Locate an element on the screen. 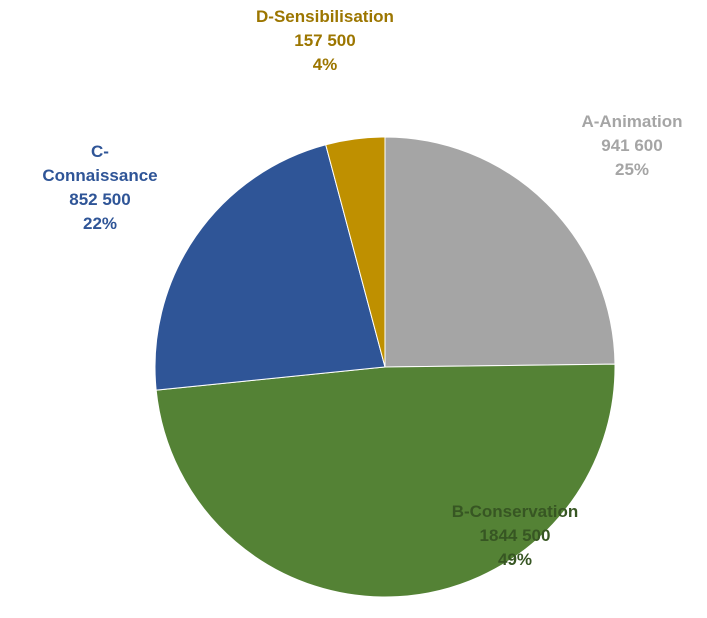  category-label: B-Conservation is located at coordinates (515, 511).